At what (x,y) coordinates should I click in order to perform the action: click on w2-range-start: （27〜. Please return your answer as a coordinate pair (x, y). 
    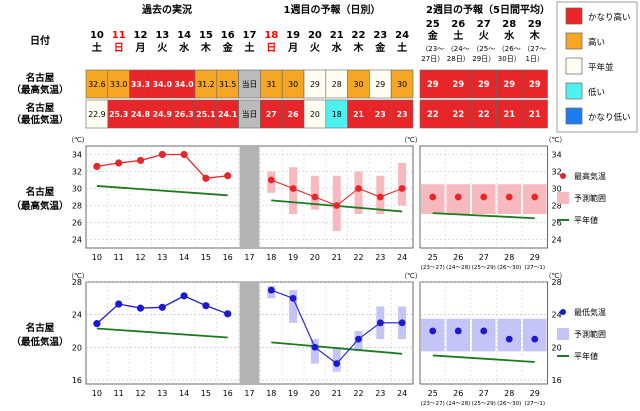
    Looking at the image, I should click on (534, 49).